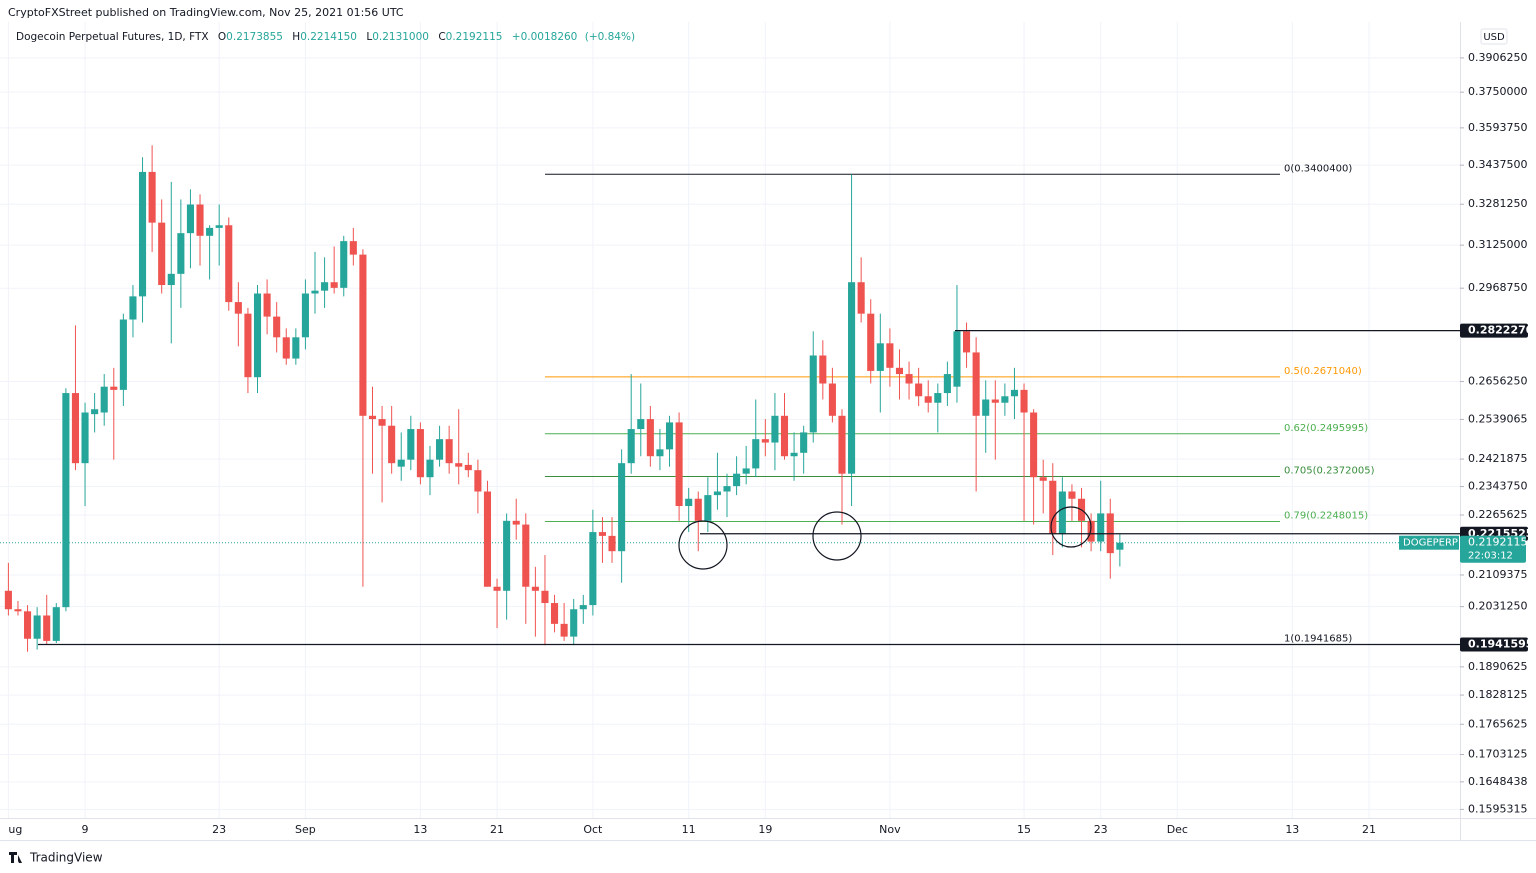 Image resolution: width=1536 pixels, height=873 pixels. I want to click on y-tick-label: 0.2031250, so click(1498, 606).